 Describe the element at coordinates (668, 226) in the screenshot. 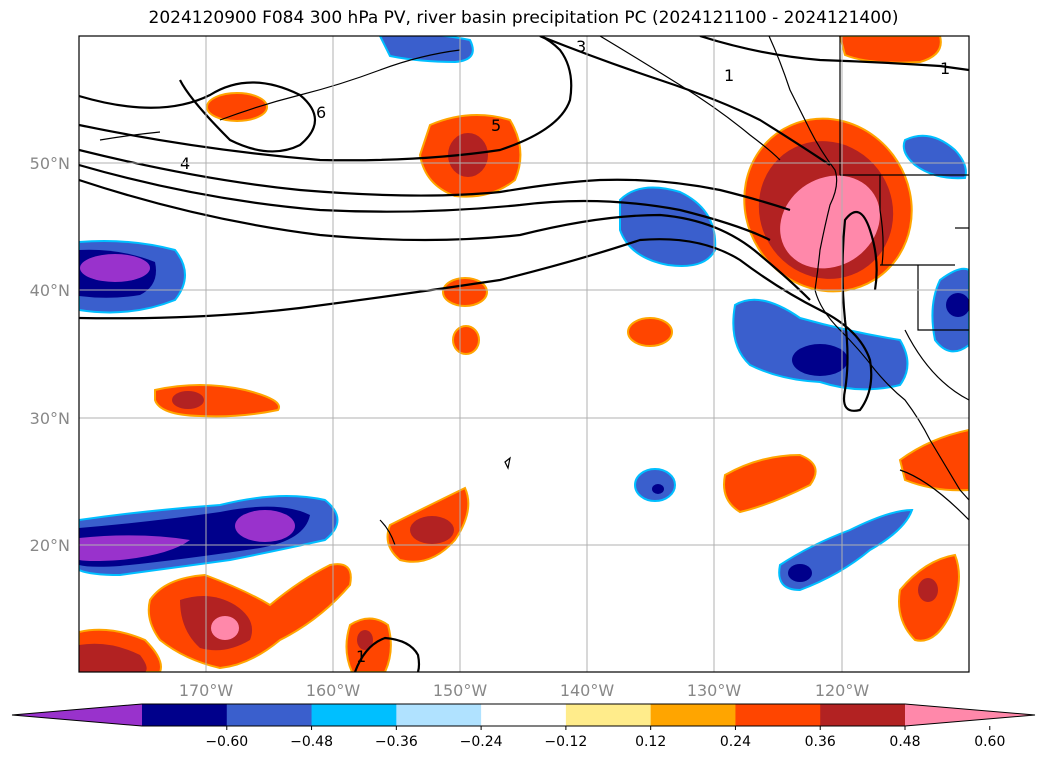

I see `anomaly-negative-ne-pacific` at that location.